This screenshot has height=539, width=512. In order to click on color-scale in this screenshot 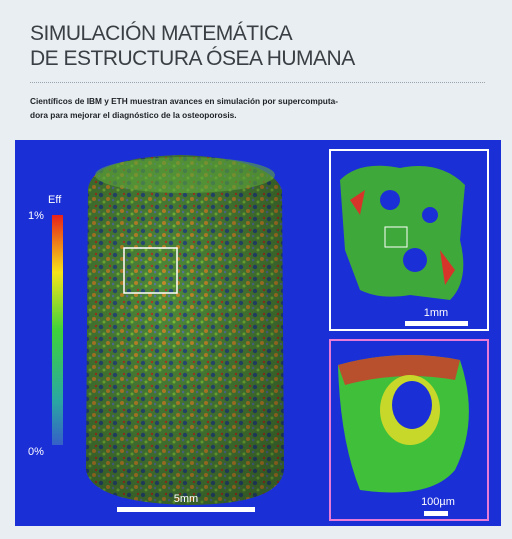, I will do `click(57, 330)`.